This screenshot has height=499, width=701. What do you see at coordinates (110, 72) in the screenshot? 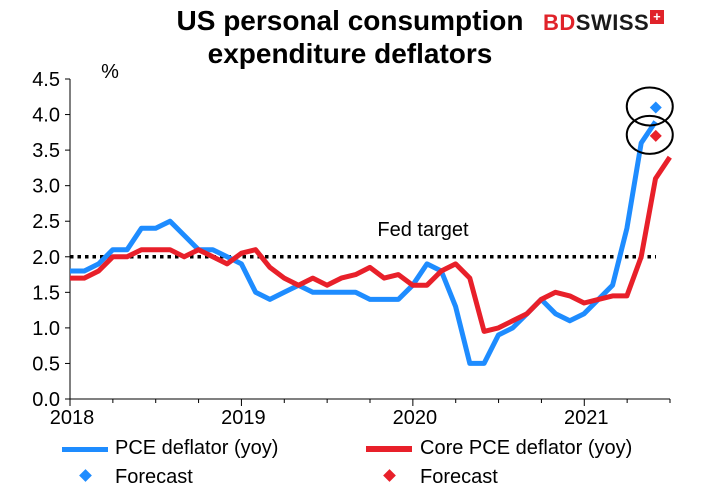
I see `y-axis-label: %` at bounding box center [110, 72].